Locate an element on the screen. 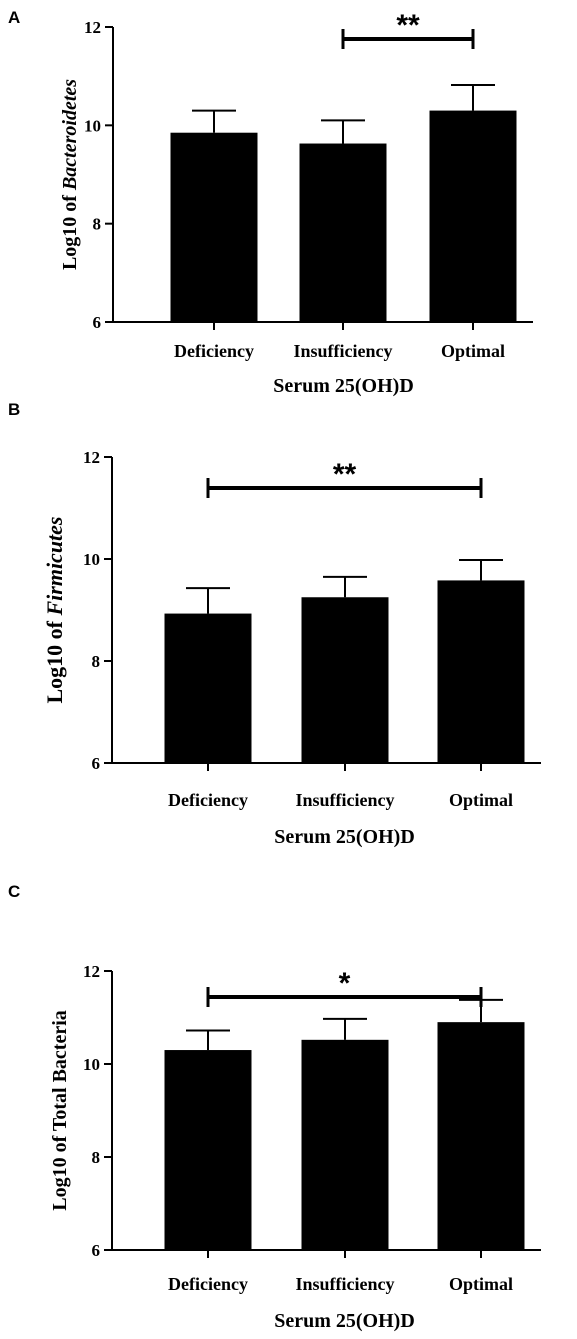  panel-label: B is located at coordinates (14, 409).